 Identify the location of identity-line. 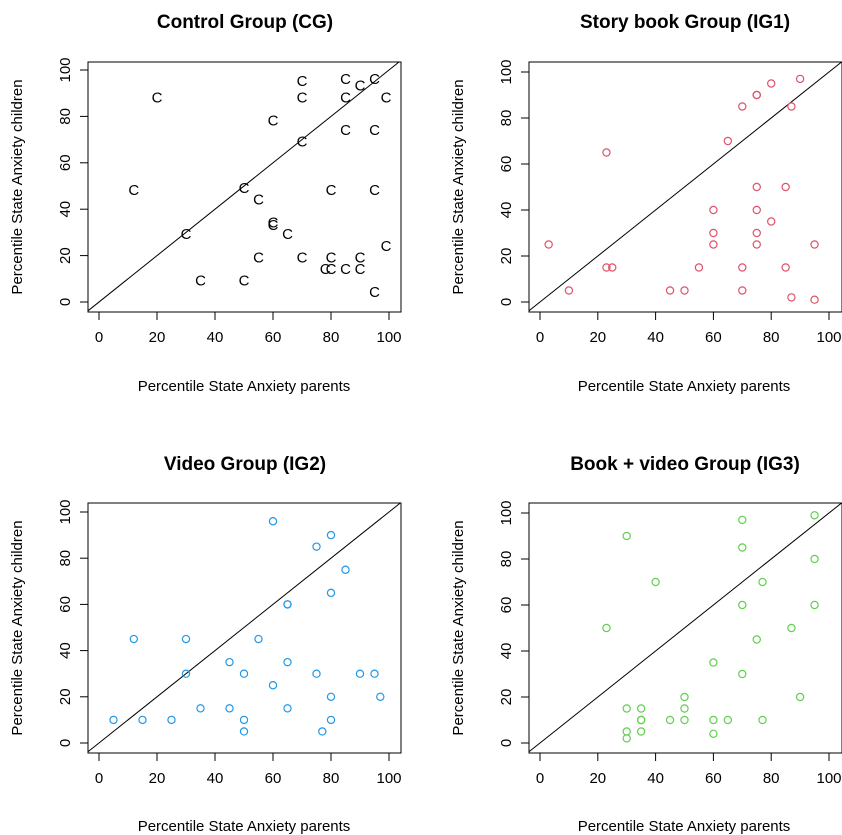
(685, 186).